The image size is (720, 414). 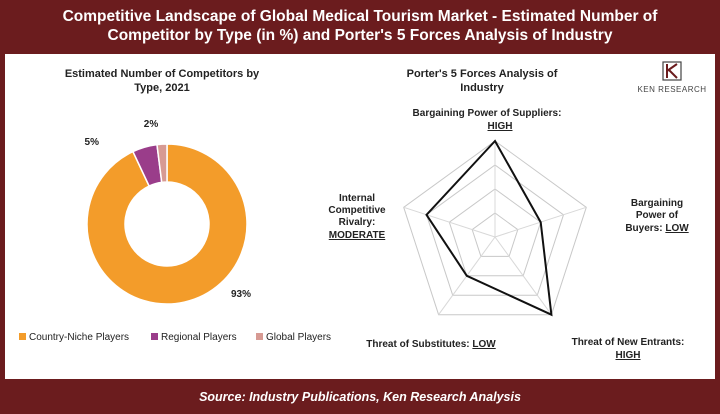 I want to click on value-label-regional: 5%, so click(x=92, y=142).